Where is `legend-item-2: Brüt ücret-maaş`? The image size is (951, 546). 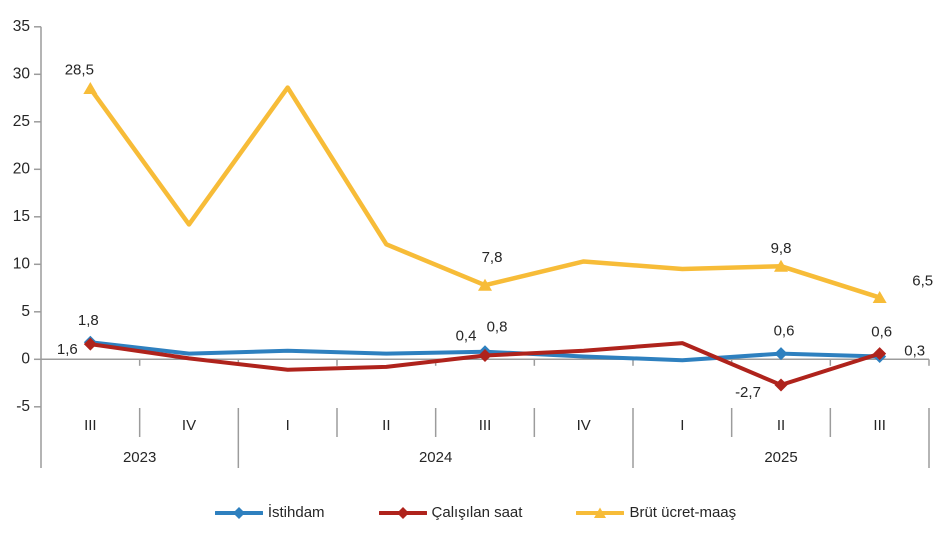 legend-item-2: Brüt ücret-maaş is located at coordinates (656, 512).